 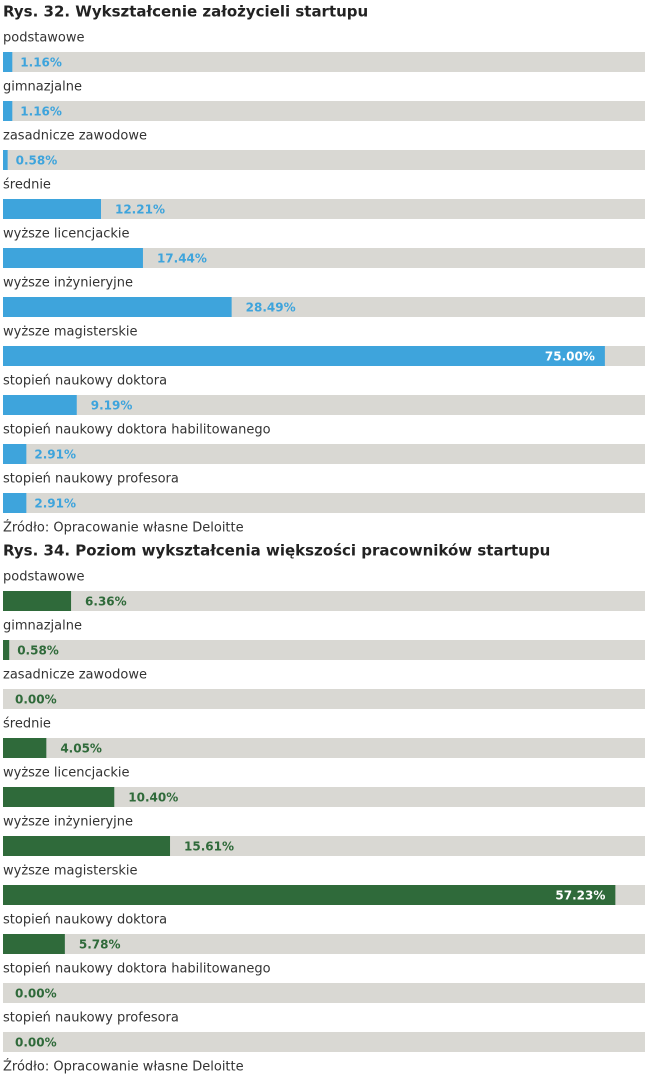 What do you see at coordinates (209, 847) in the screenshot?
I see `value-label: 15.61%` at bounding box center [209, 847].